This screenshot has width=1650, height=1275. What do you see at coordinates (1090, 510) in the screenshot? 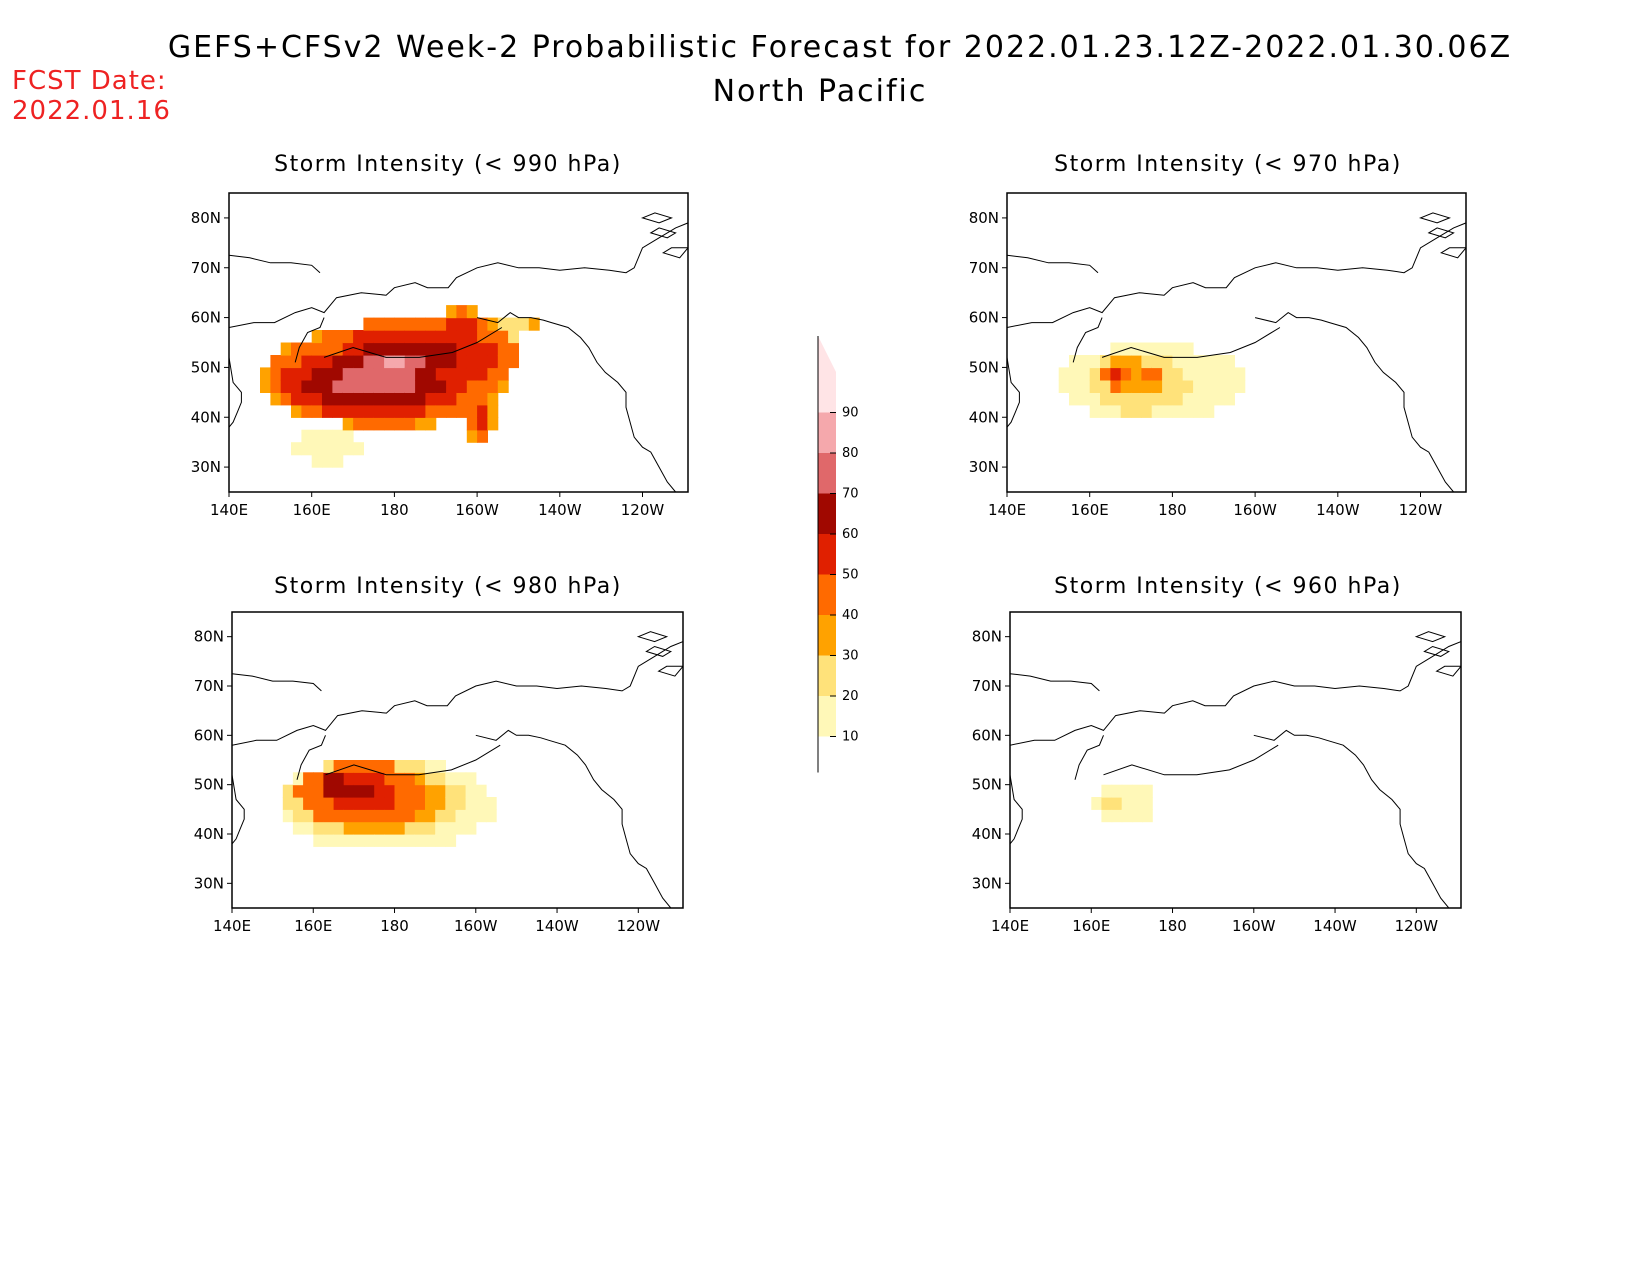
I see `lon-tick-label: 160E` at bounding box center [1090, 510].